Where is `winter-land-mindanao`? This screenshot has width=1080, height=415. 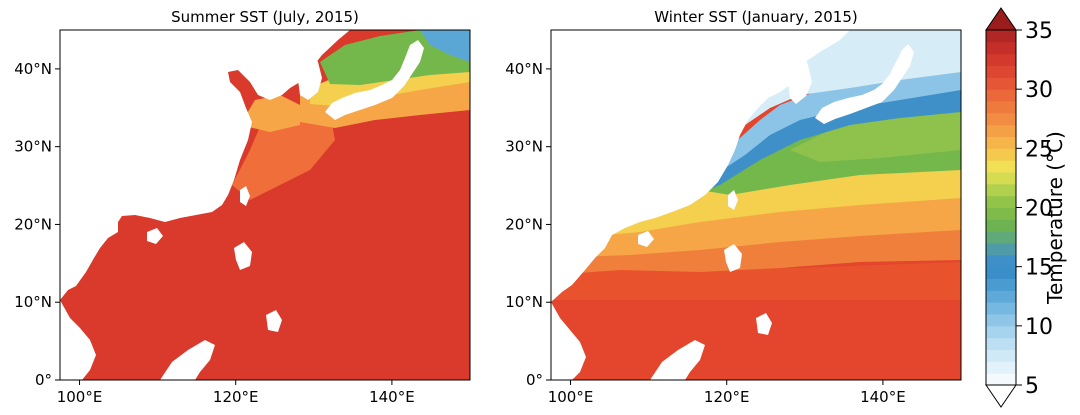 winter-land-mindanao is located at coordinates (764, 324).